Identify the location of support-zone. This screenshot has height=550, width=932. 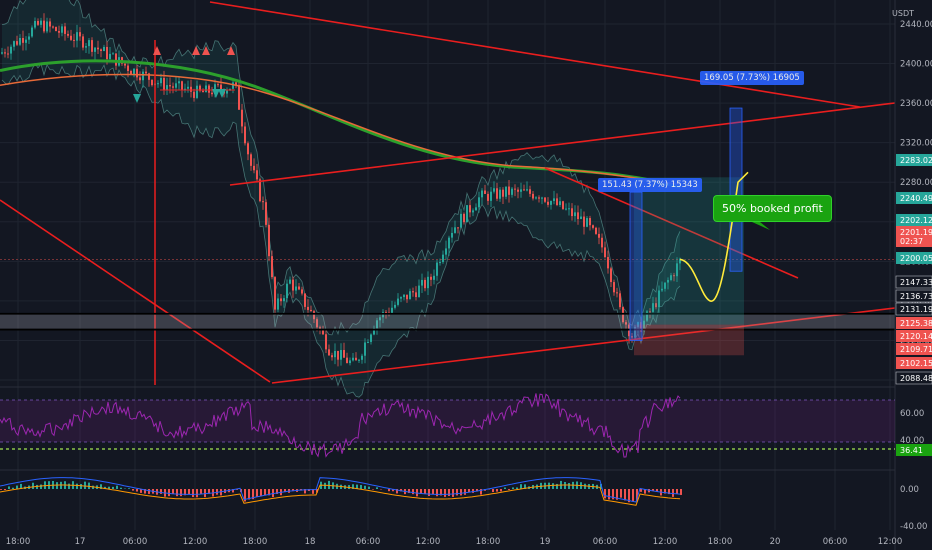
(447, 321).